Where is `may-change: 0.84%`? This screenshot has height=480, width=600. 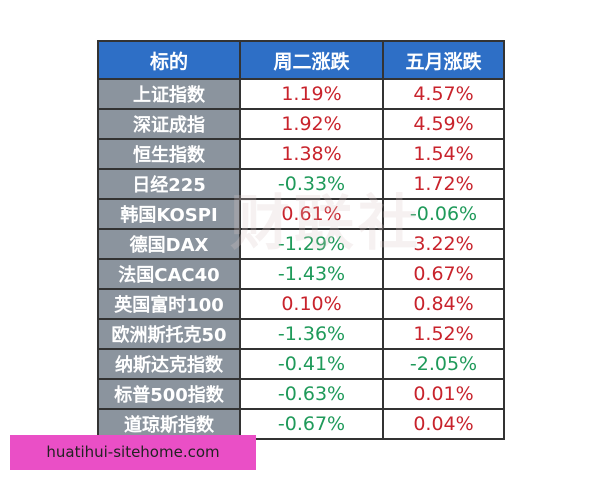
may-change: 0.84% is located at coordinates (443, 304).